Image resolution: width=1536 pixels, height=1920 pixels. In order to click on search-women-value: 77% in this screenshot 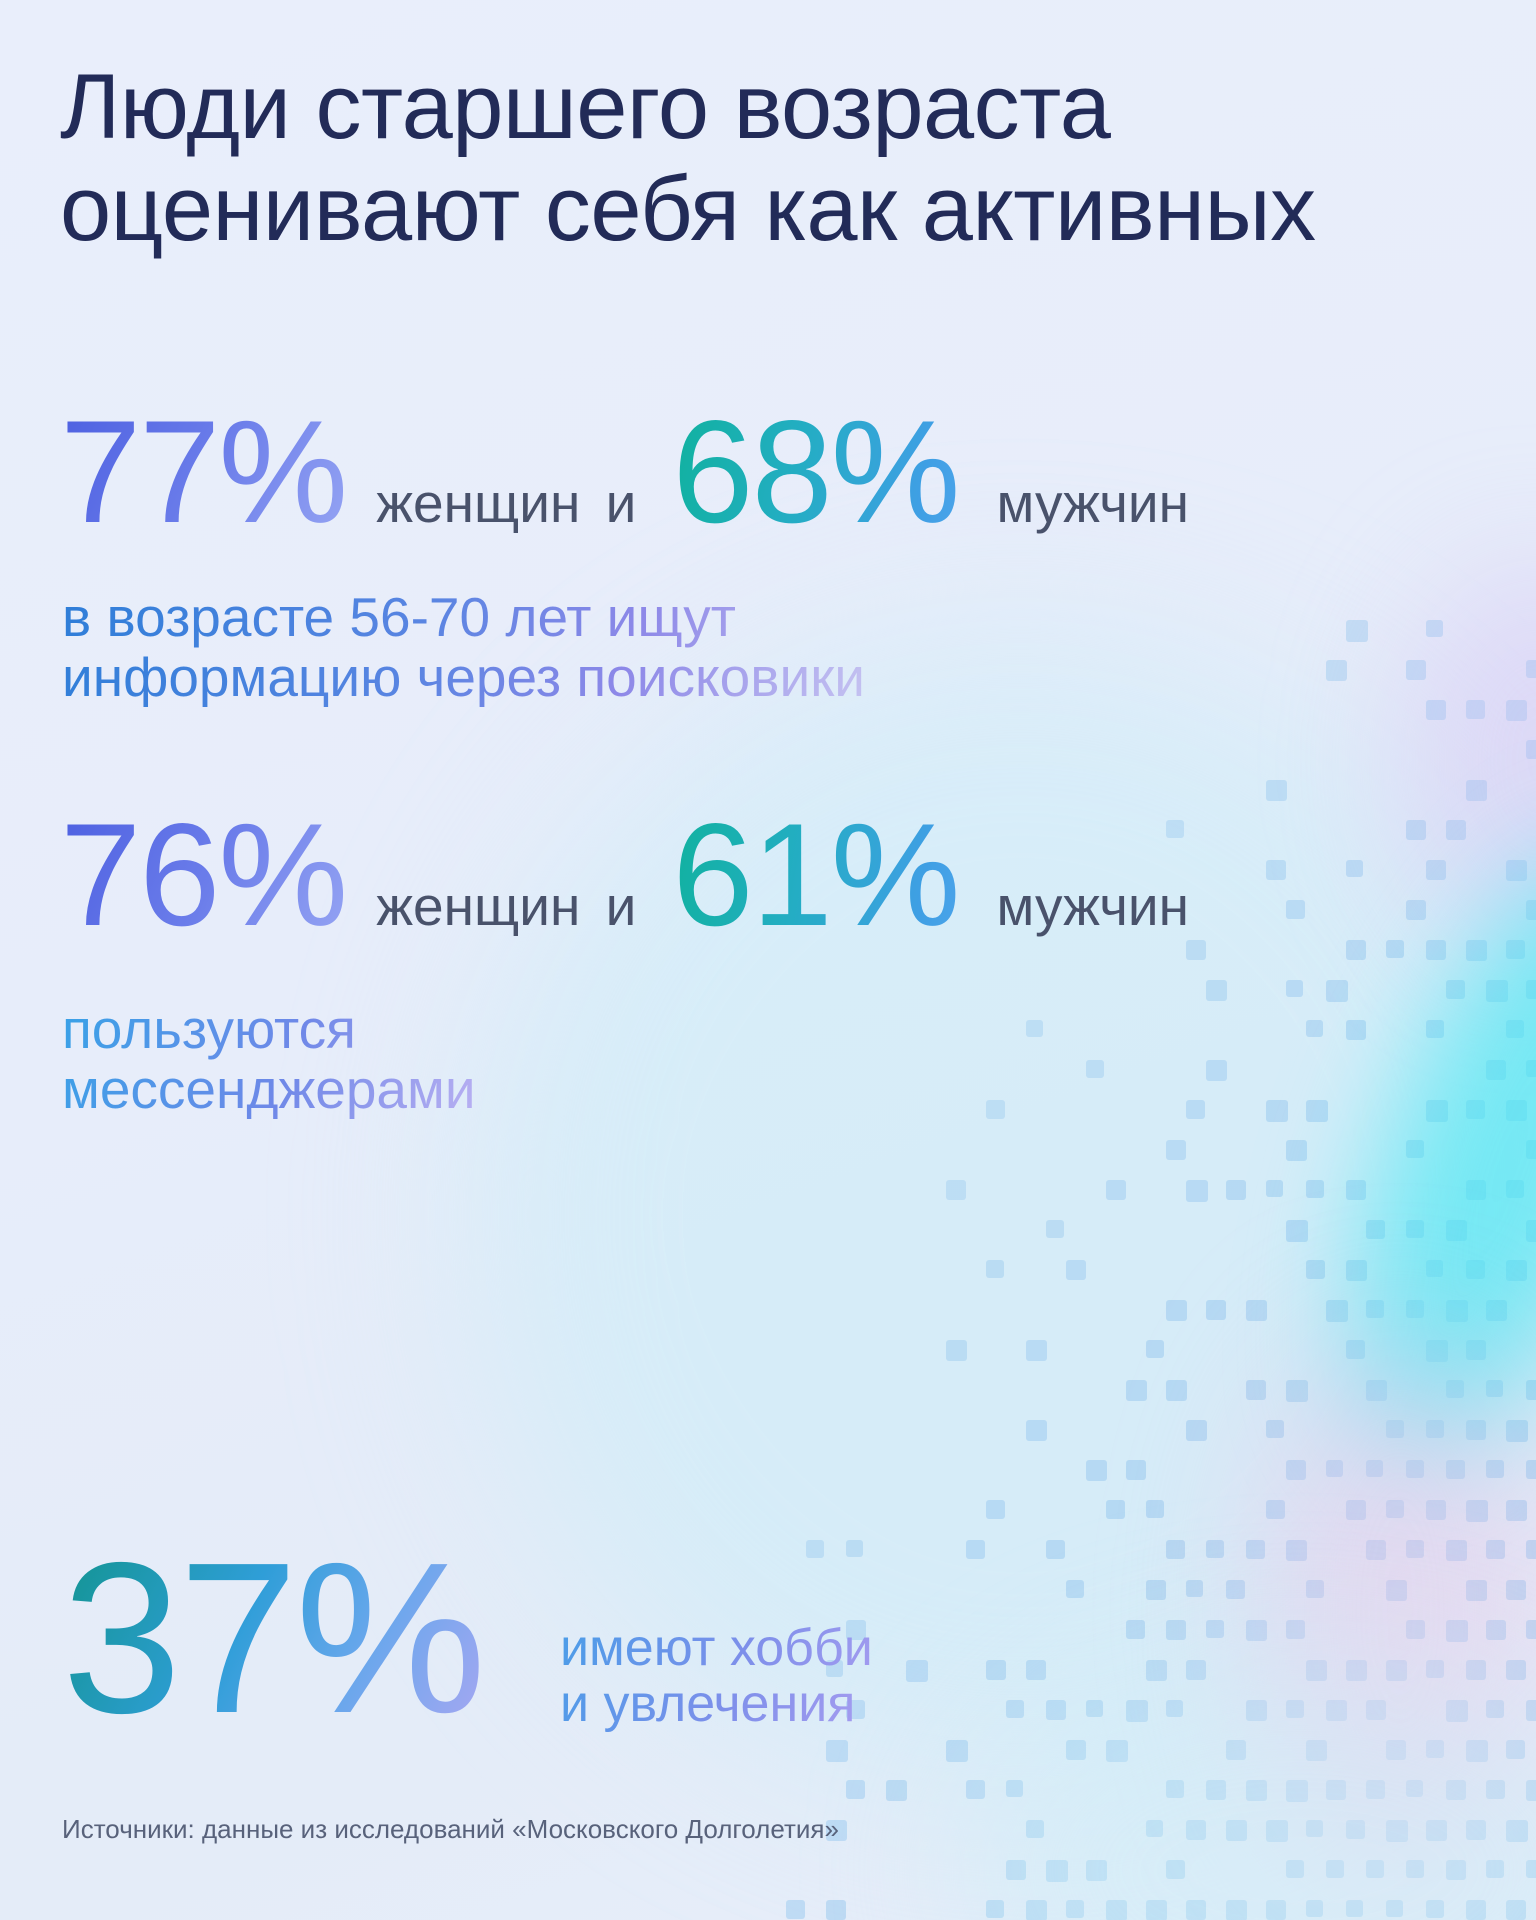, I will do `click(204, 471)`.